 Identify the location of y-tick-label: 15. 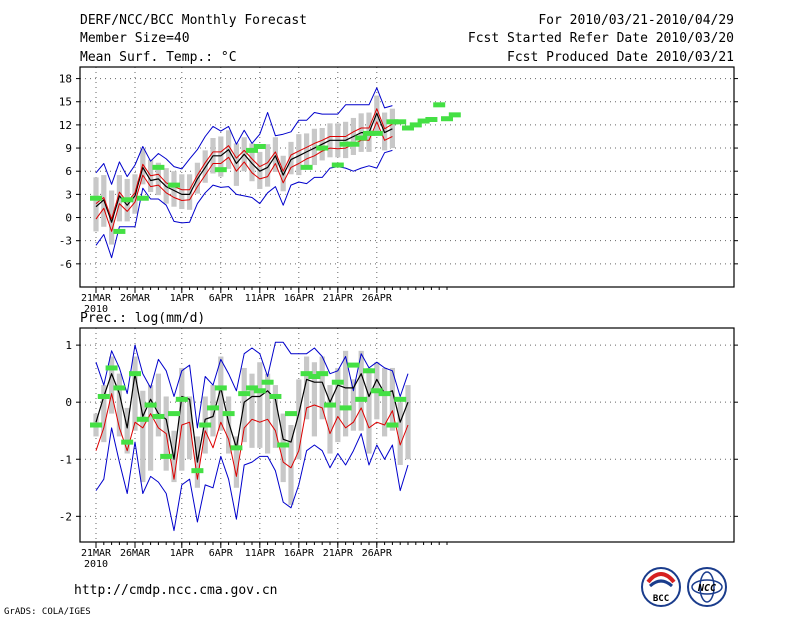
(65, 102).